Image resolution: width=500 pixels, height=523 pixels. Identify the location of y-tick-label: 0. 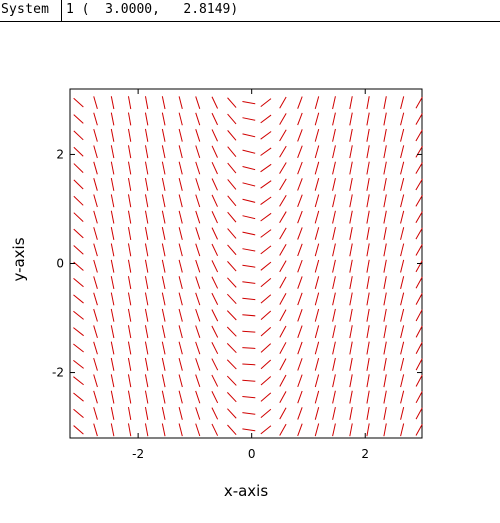
(60, 264).